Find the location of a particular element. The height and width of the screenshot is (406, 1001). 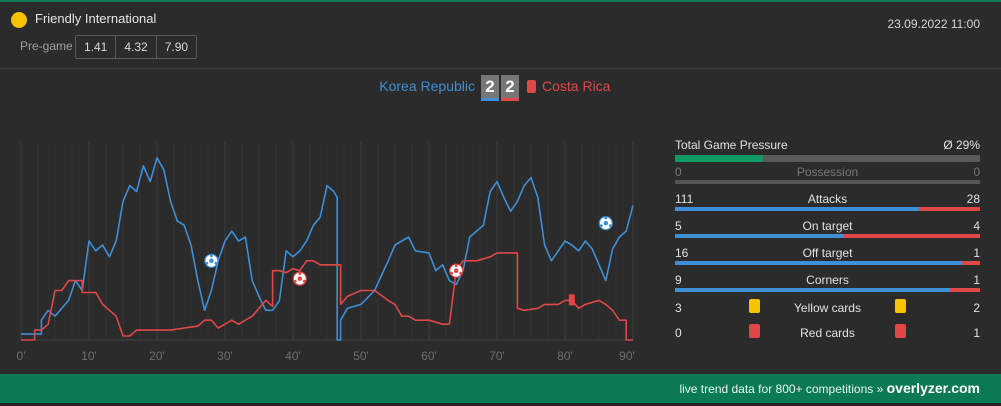

pressure-value: Ø 29% is located at coordinates (961, 145).